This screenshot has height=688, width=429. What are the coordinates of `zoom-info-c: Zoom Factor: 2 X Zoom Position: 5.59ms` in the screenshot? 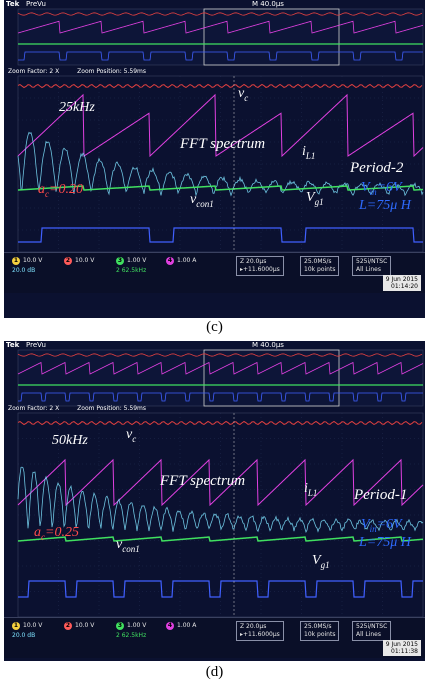 It's located at (133, 72).